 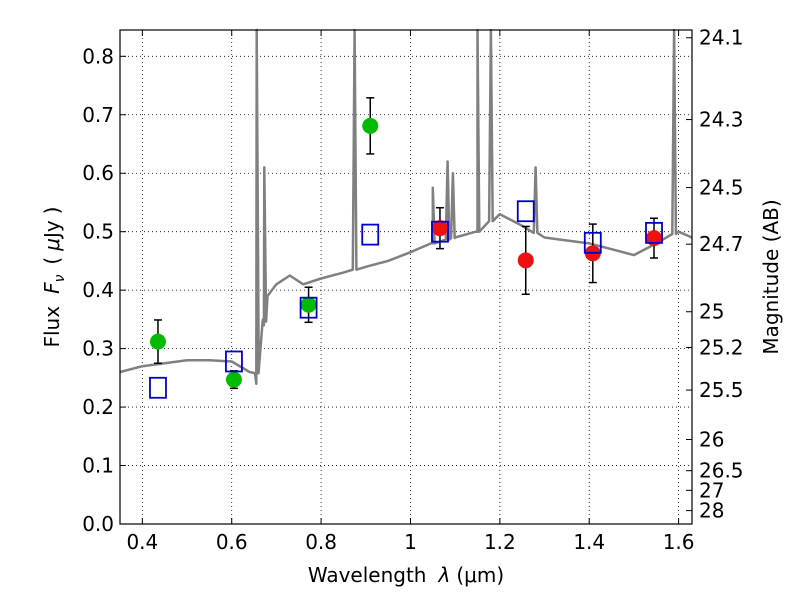 What do you see at coordinates (721, 120) in the screenshot?
I see `right-tick-label: 24.3` at bounding box center [721, 120].